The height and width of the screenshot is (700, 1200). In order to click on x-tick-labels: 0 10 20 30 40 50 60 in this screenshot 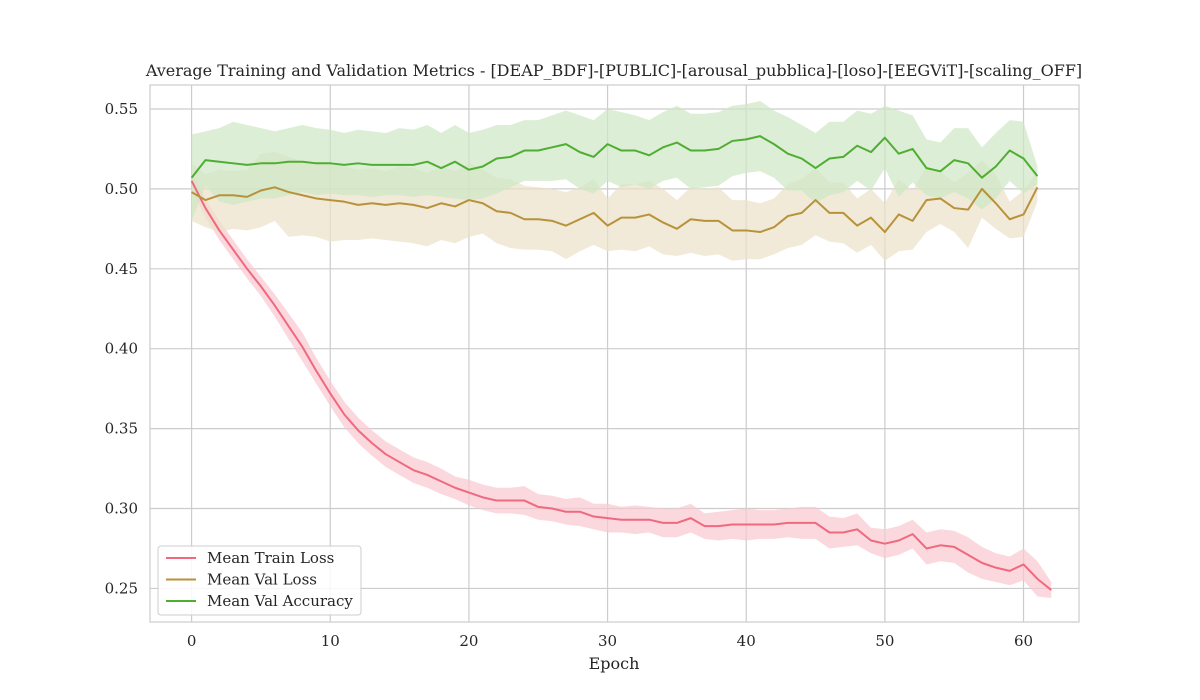, I will do `click(610, 641)`.